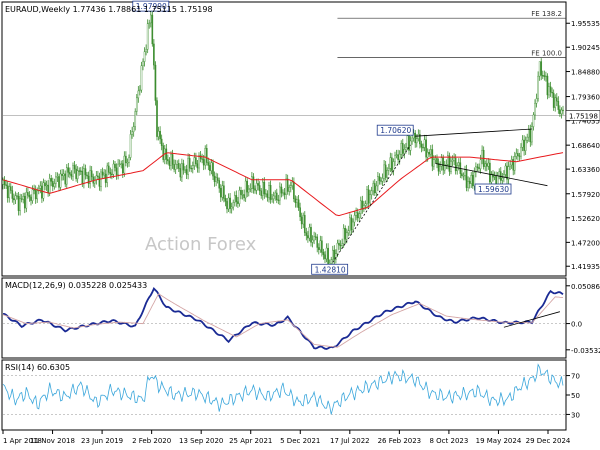  I want to click on price-label: 1.97990, so click(151, 6).